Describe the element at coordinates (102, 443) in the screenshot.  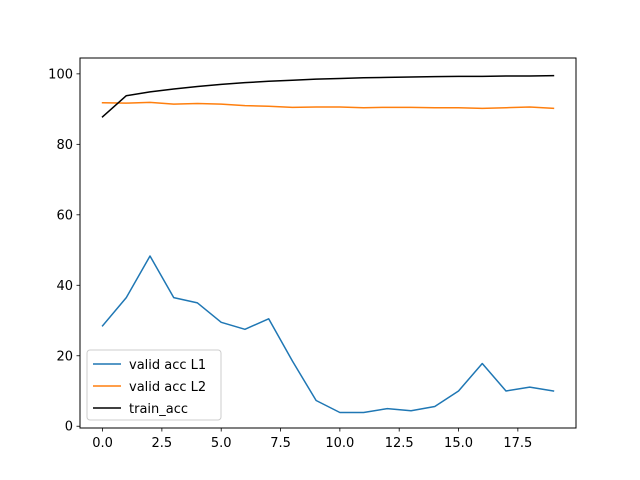
I see `x-tick-label: 0.0` at that location.